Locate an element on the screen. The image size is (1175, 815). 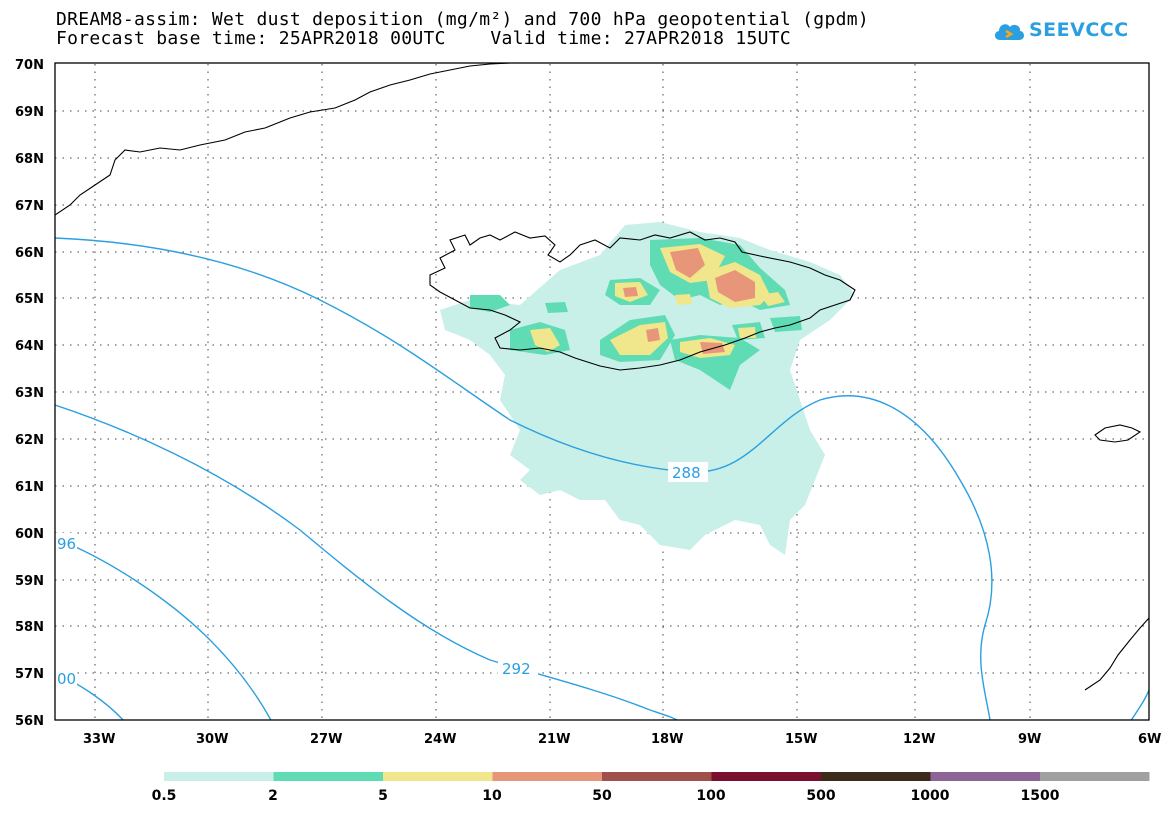
lat-label: 63N is located at coordinates (29, 393).